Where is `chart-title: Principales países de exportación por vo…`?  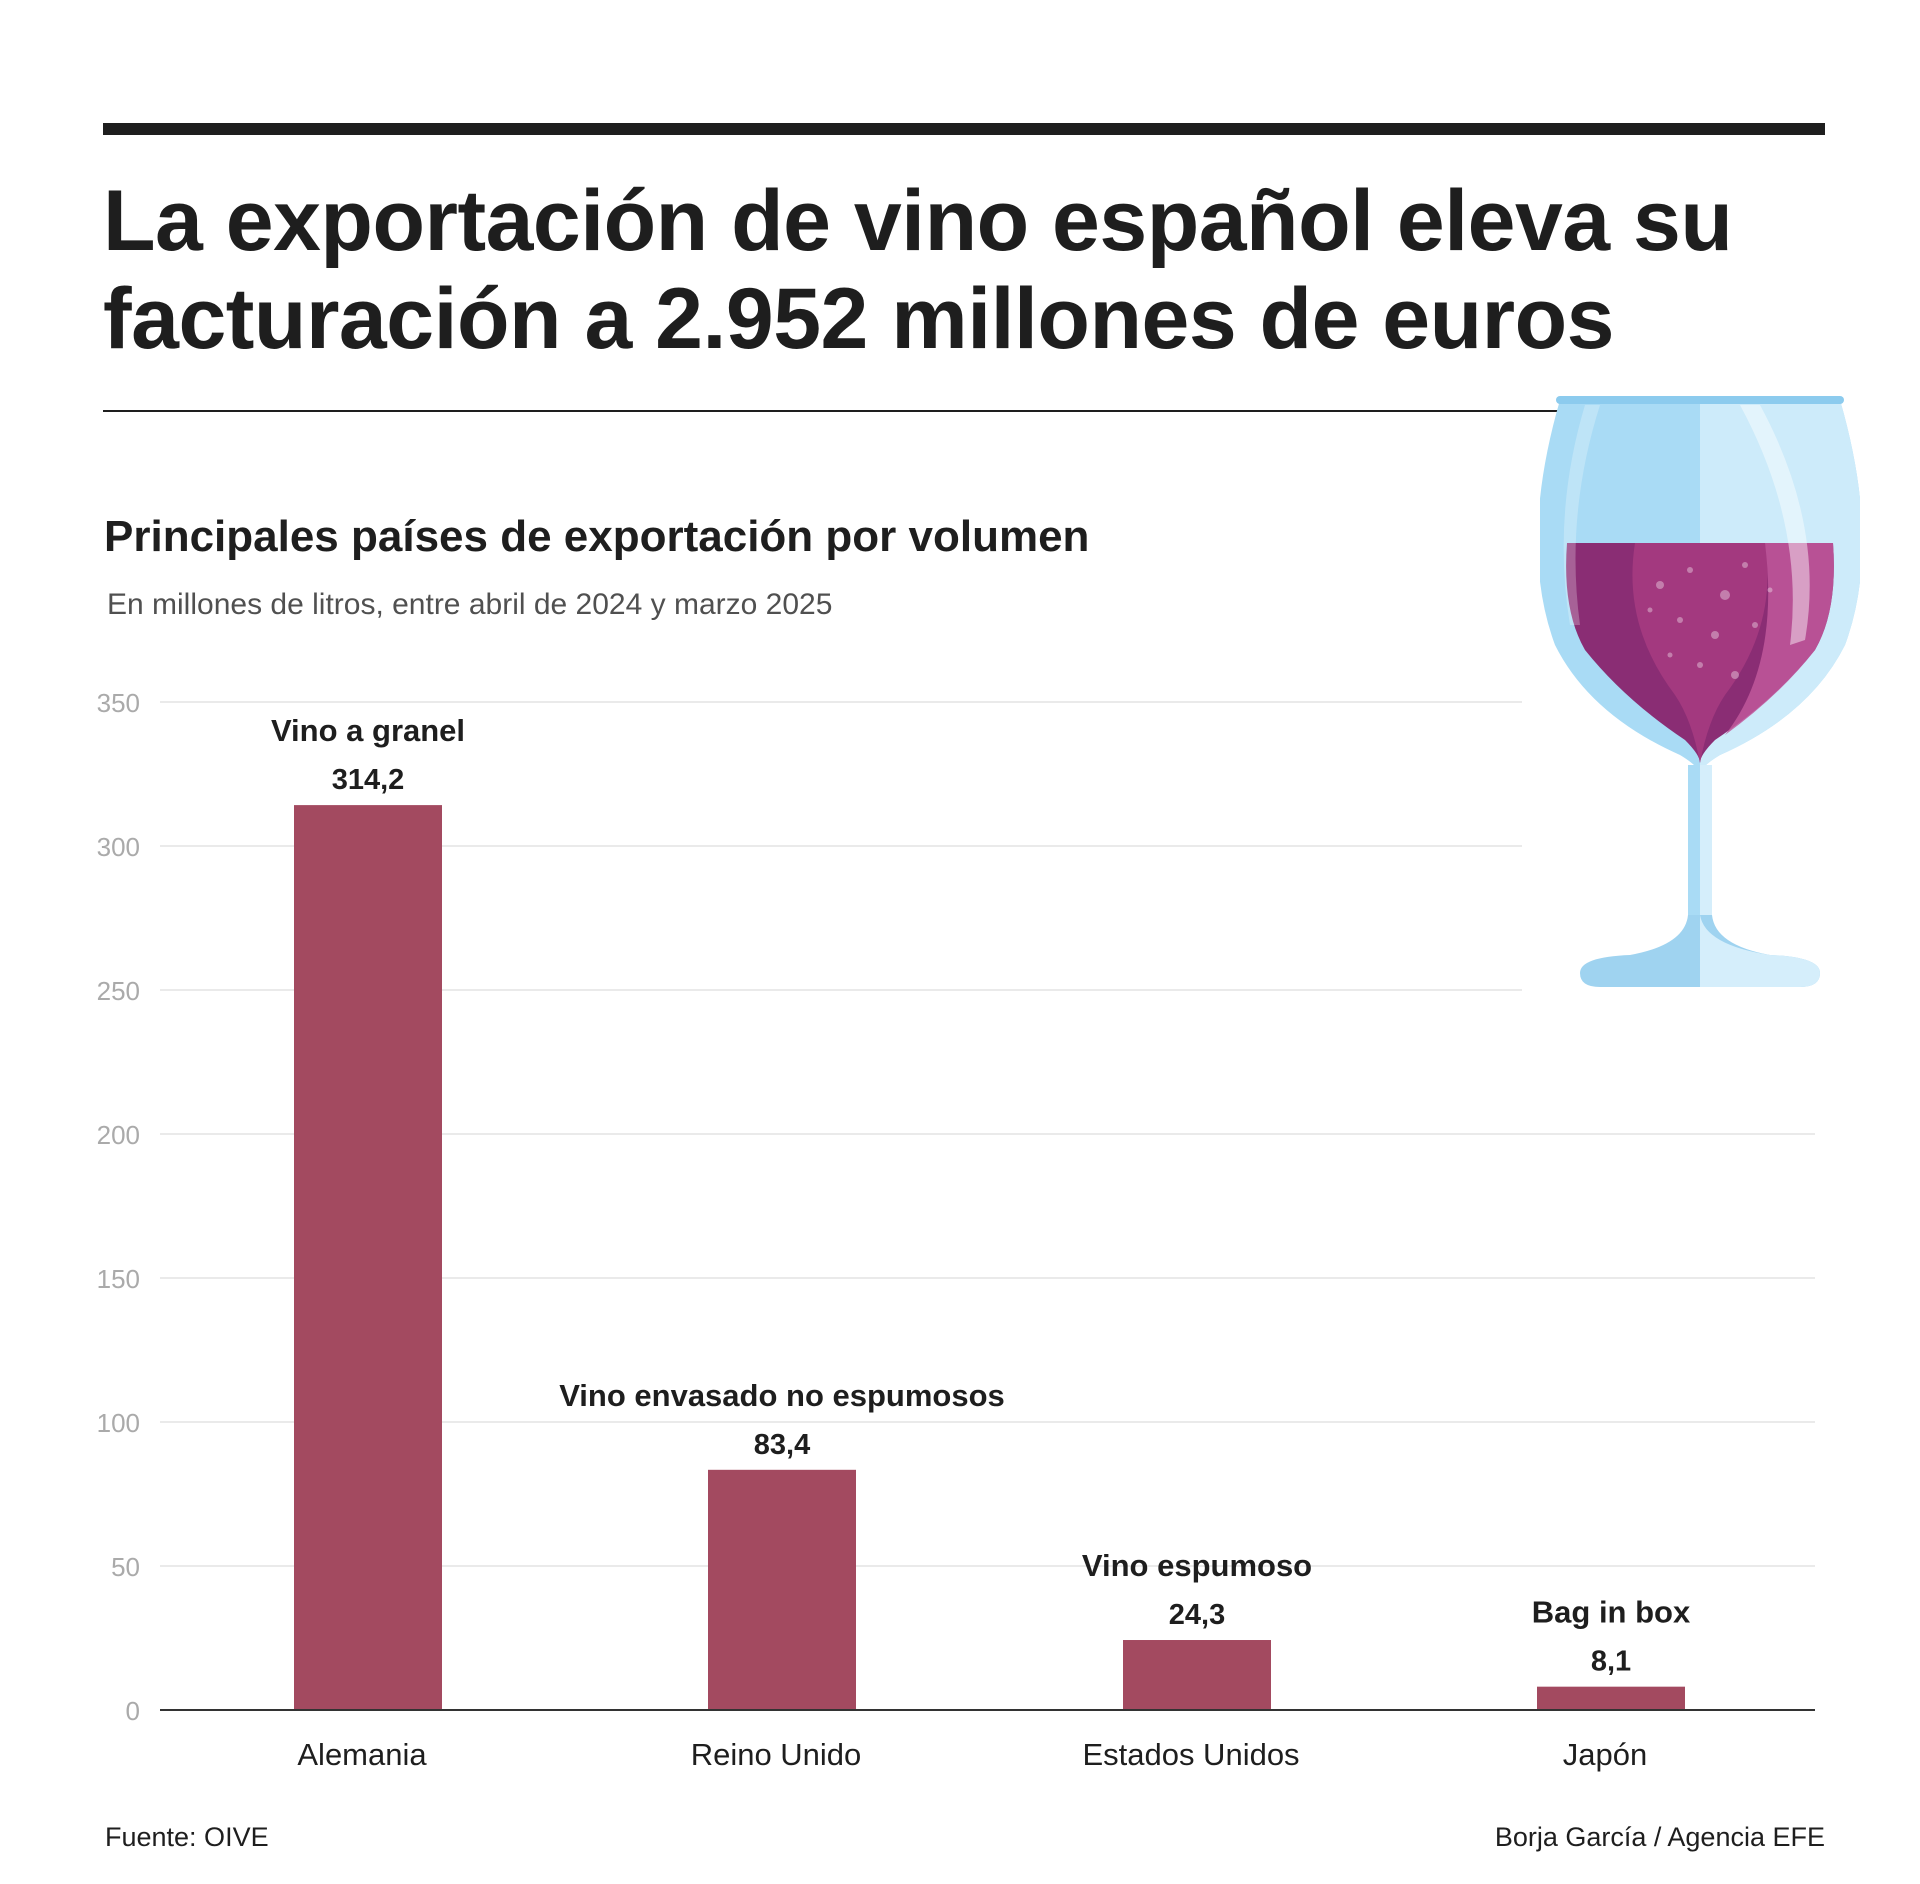
chart-title: Principales países de exportación por vo… is located at coordinates (597, 536).